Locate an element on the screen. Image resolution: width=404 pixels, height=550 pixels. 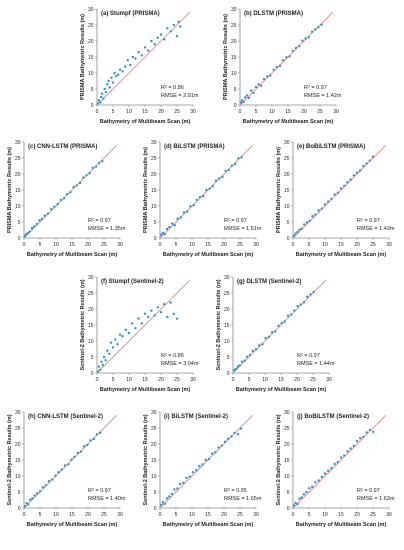
x-tick-label: 25 is located at coordinates (373, 245).